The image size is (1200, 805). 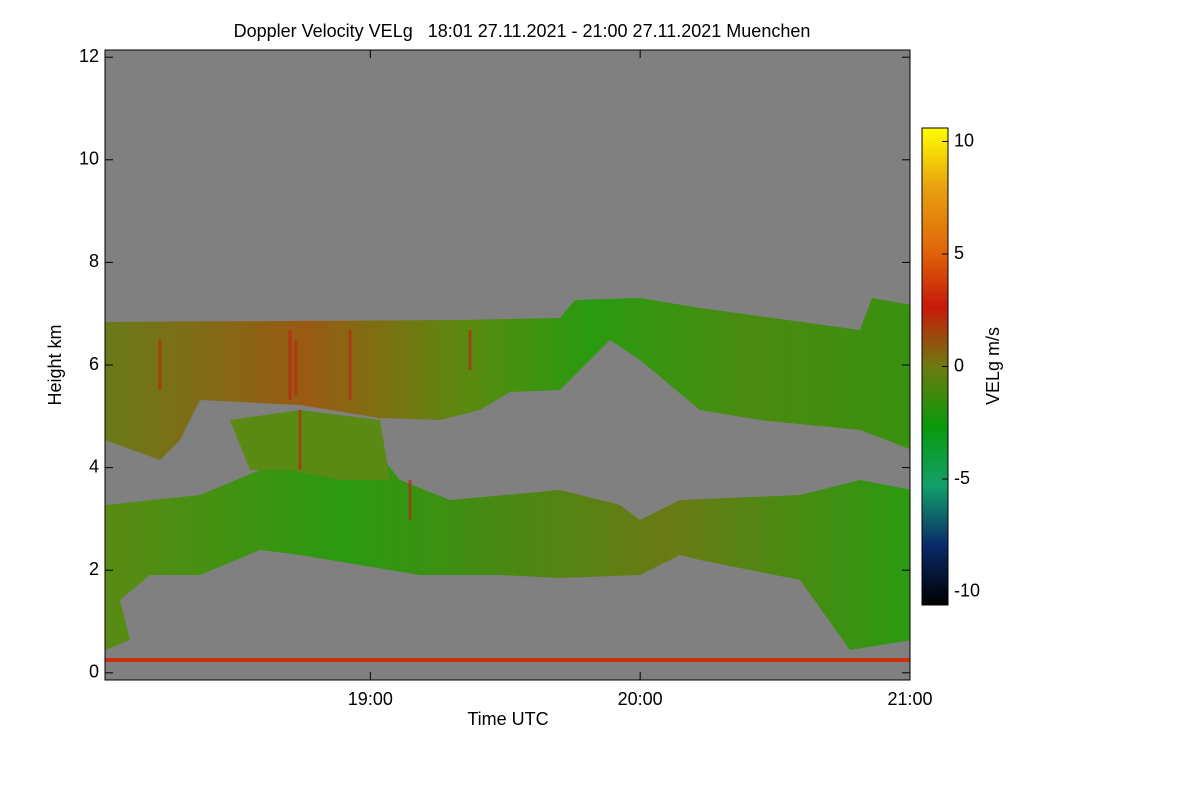 I want to click on x-axis-label: Time UTC, so click(x=507, y=719).